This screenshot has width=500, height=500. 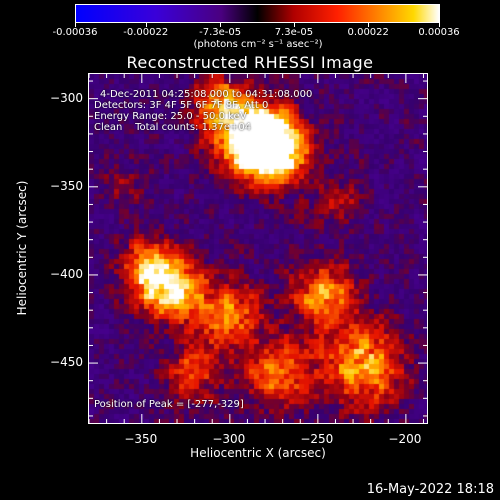 I want to click on chart-title: Reconstructed RHESSI Image, so click(x=250, y=62).